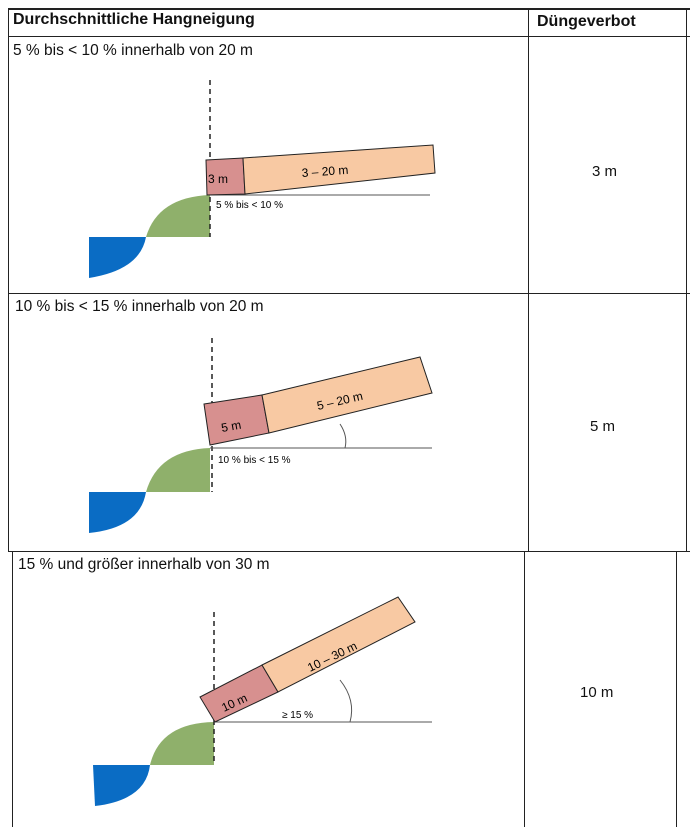 Image resolution: width=692 pixels, height=827 pixels. I want to click on lower-block-right, so click(676, 689).